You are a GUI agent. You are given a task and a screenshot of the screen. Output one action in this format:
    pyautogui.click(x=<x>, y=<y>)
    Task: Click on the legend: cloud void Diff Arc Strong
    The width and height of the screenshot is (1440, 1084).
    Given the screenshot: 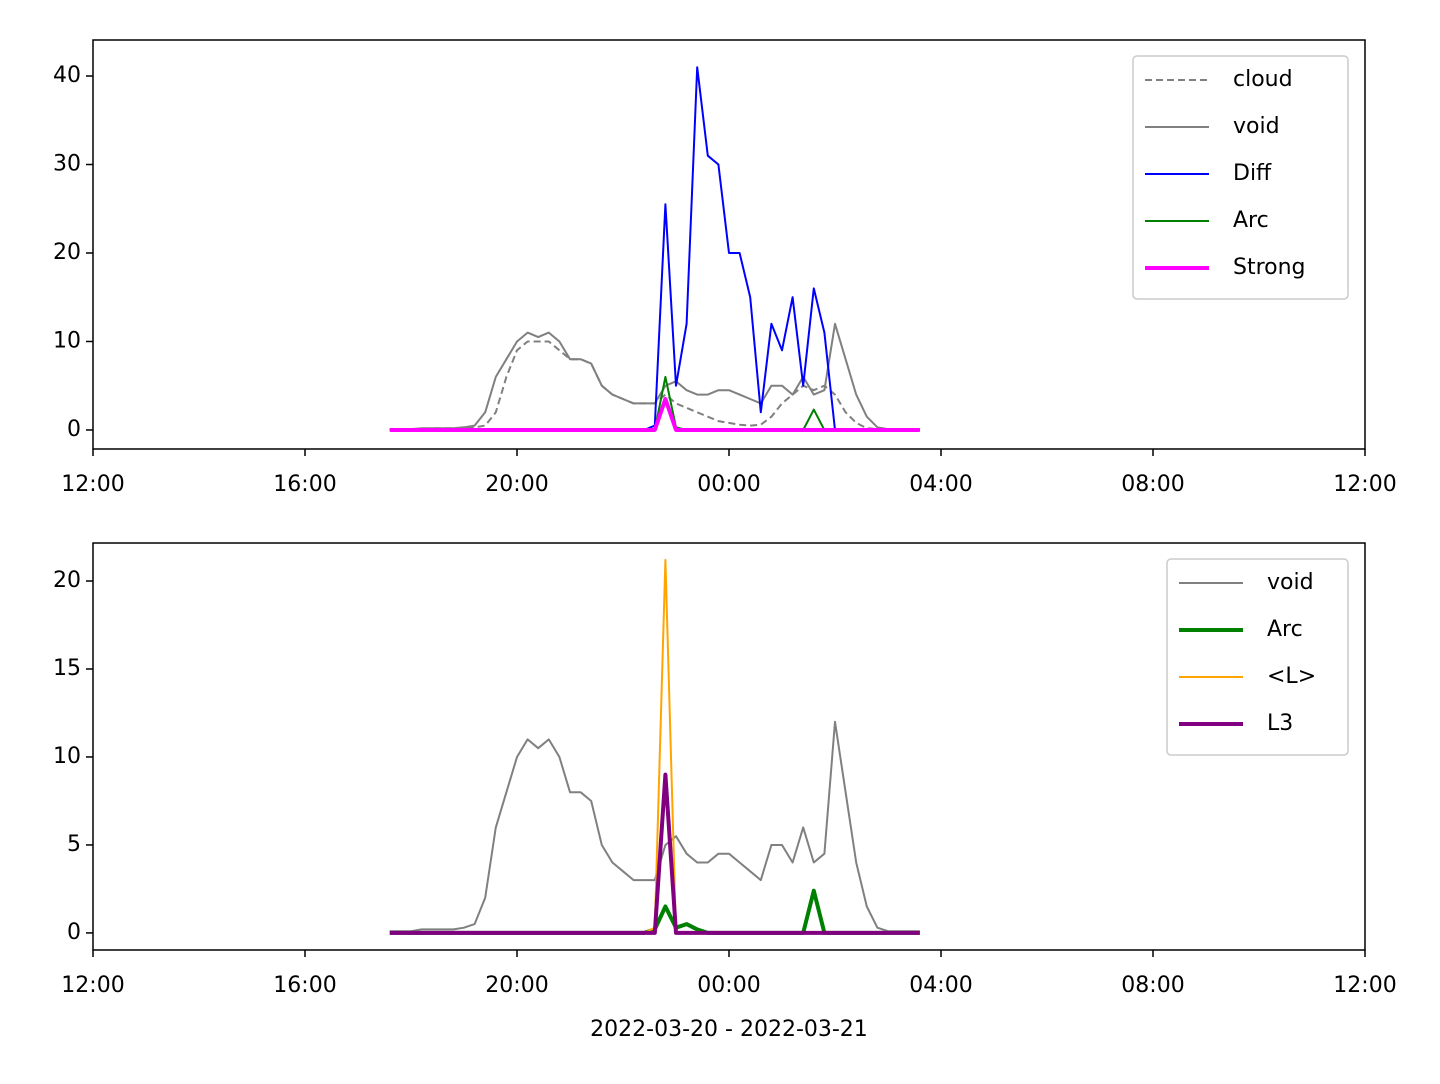 What is the action you would take?
    pyautogui.click(x=1240, y=177)
    